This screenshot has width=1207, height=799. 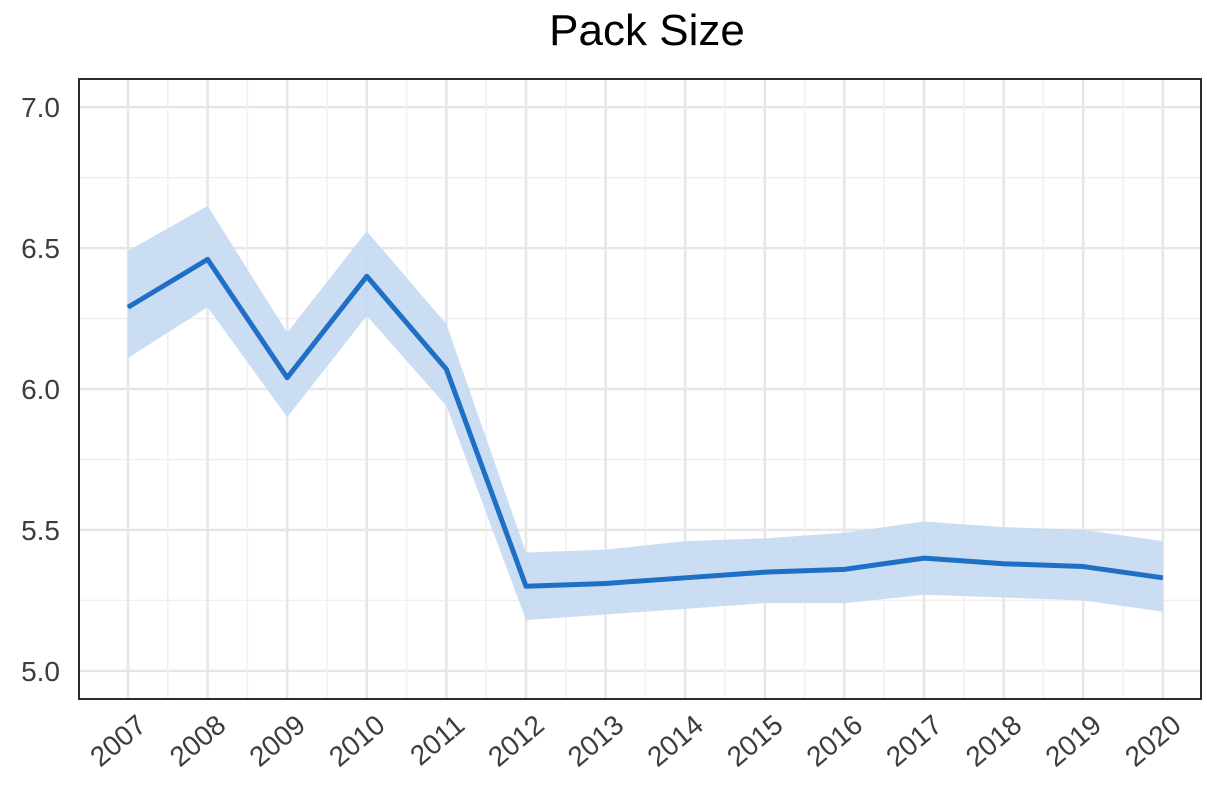 I want to click on x-tick-label: 2018, so click(x=994, y=741).